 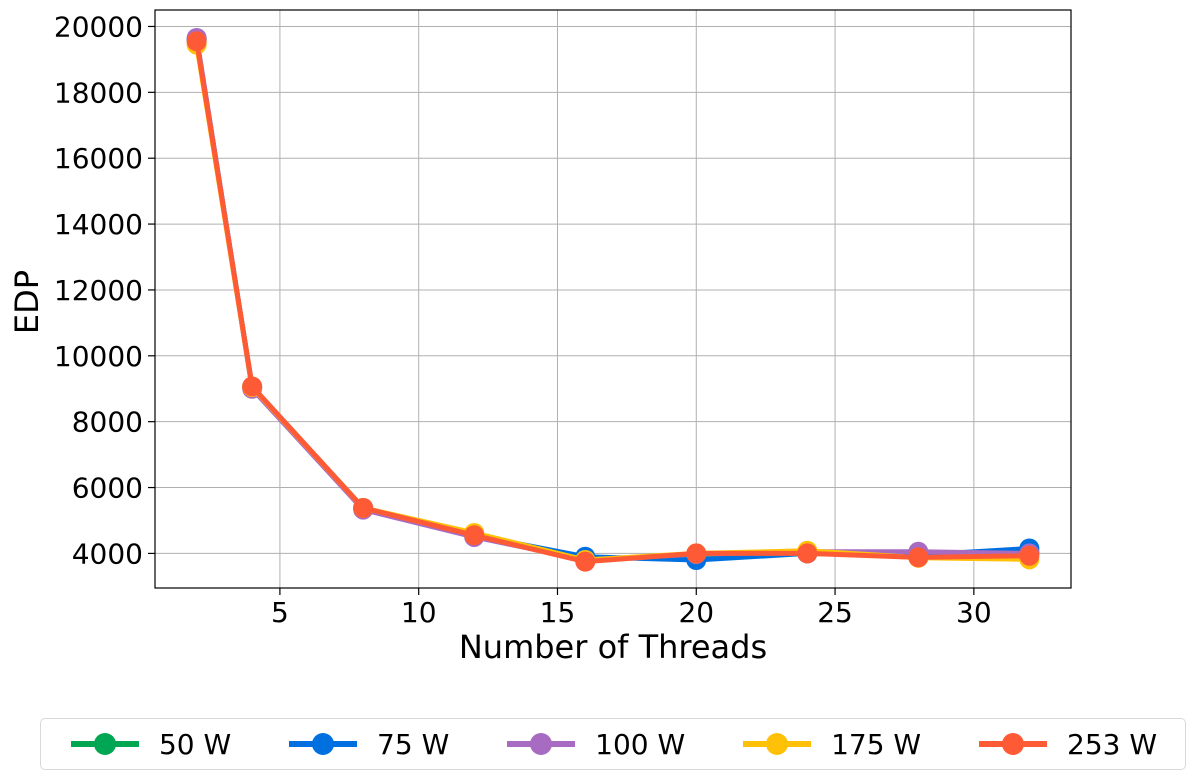 I want to click on legend-item: 75 W, so click(x=368, y=744).